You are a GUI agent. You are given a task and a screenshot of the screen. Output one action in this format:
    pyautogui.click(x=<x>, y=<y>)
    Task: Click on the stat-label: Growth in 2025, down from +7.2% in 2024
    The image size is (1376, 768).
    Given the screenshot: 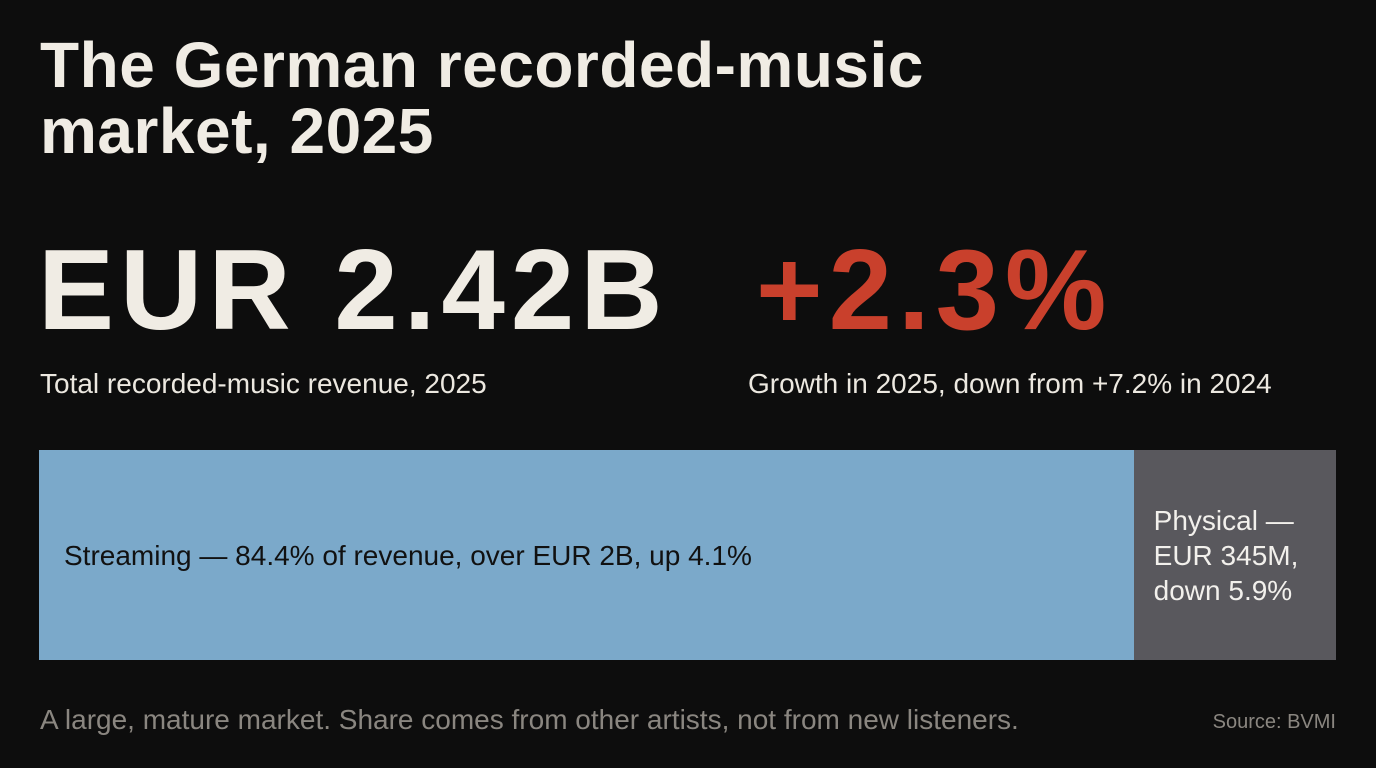 What is the action you would take?
    pyautogui.click(x=1010, y=383)
    